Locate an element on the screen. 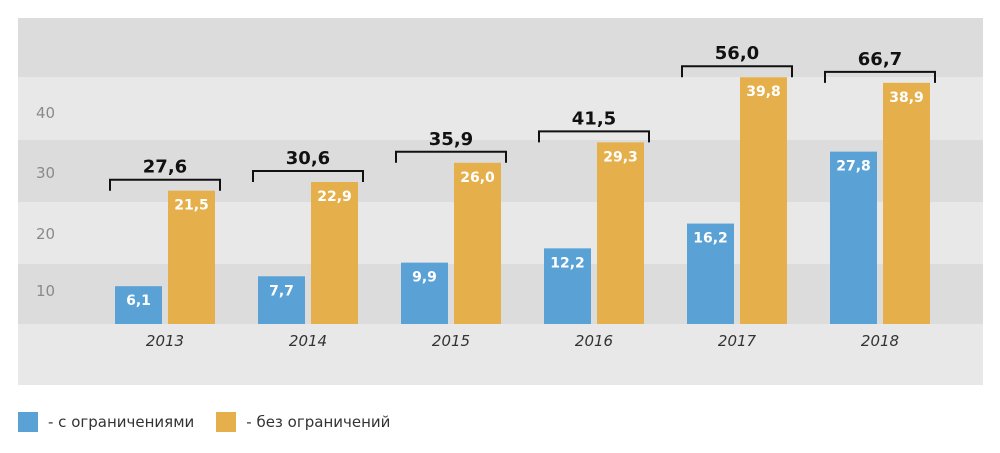 The width and height of the screenshot is (1000, 453). legend-item-unrestricted: - без ограничений is located at coordinates (303, 422).